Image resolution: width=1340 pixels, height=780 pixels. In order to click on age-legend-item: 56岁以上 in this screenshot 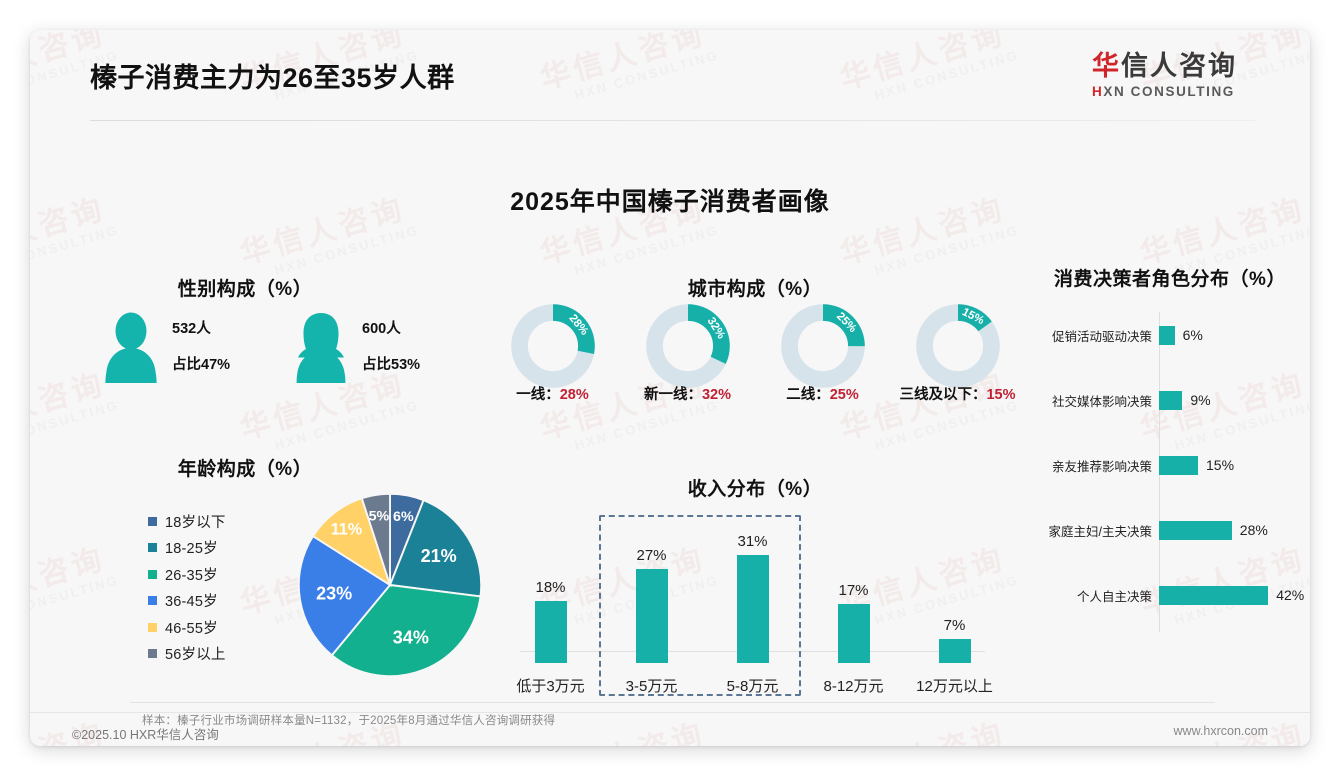, I will do `click(187, 654)`.